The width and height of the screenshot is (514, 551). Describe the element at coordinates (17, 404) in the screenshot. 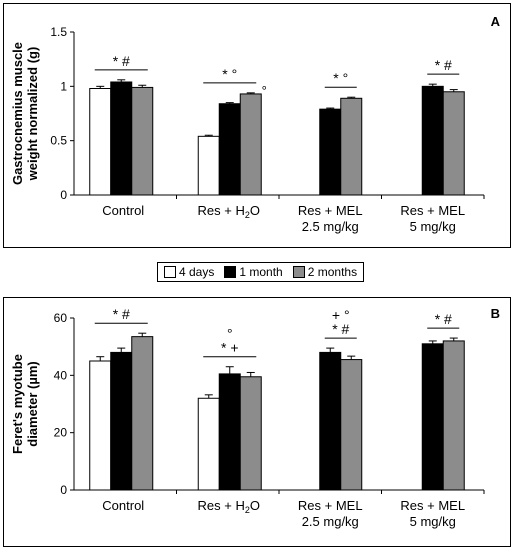

I see `chart-b-ylabel-line-0: Feret's myotube` at that location.